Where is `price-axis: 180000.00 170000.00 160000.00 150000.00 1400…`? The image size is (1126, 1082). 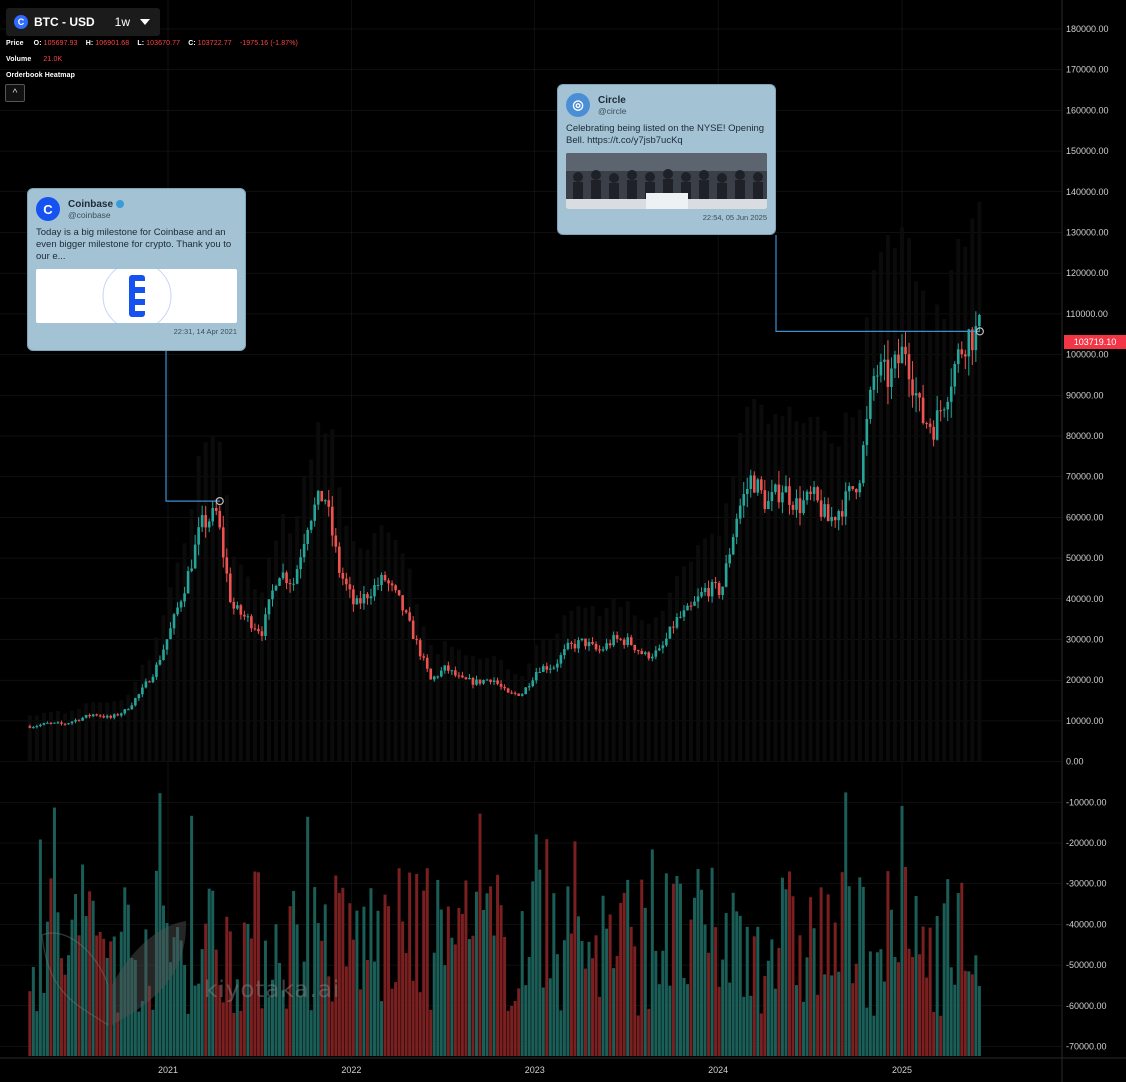
price-axis: 180000.00 170000.00 160000.00 150000.00 1400… is located at coordinates (1087, 538).